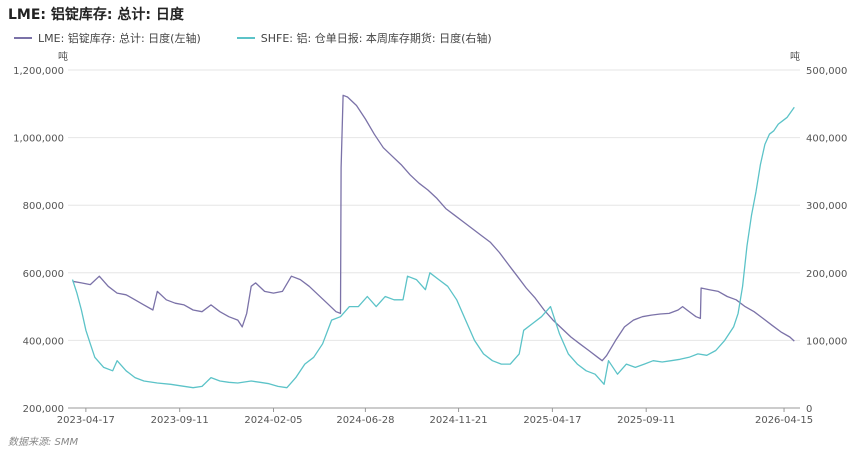 The width and height of the screenshot is (865, 455). I want to click on left-axis-unit: 吨, so click(63, 57).